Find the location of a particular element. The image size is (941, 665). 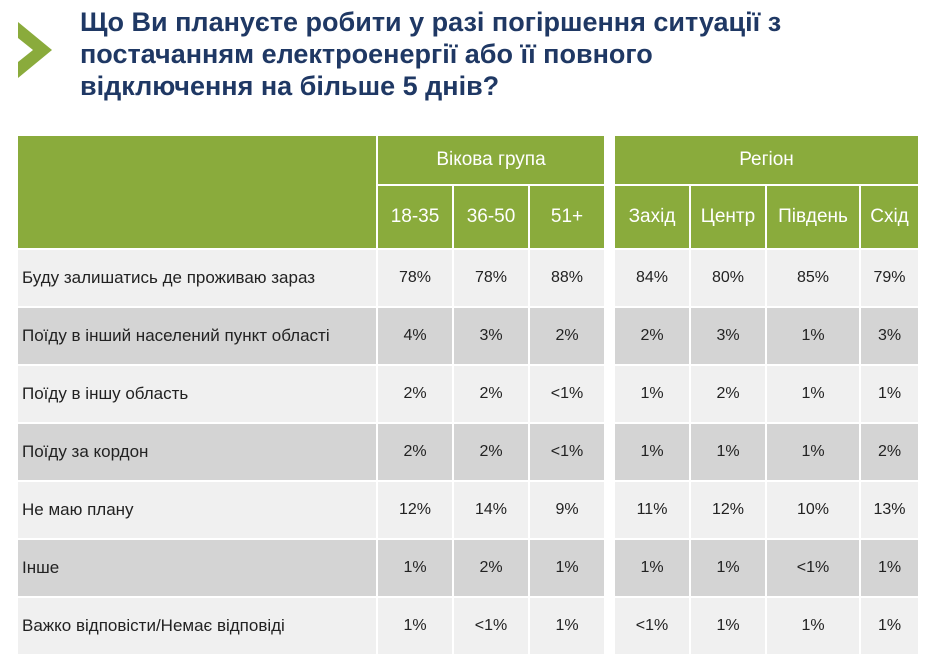

column-header: Центр is located at coordinates (728, 217).